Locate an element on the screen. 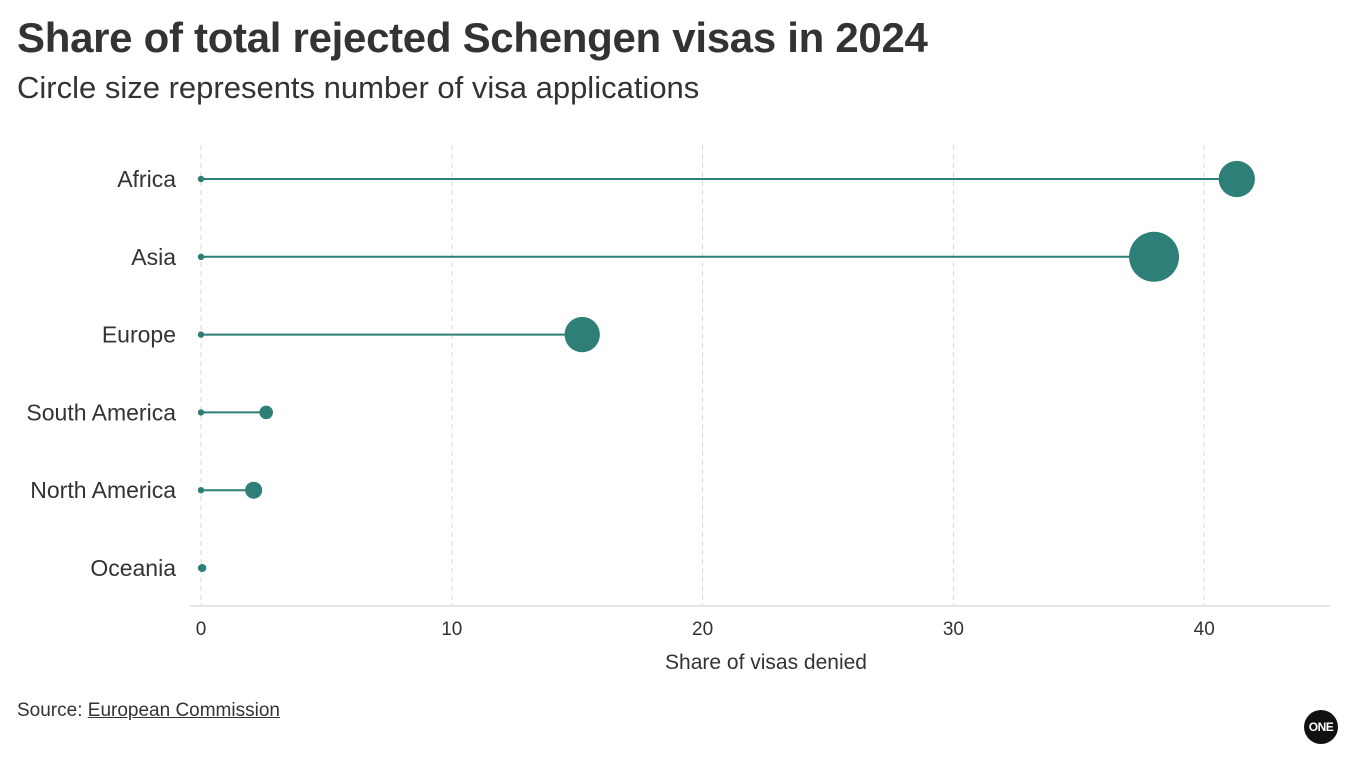 This screenshot has height=770, width=1363. one-logo-icon: ONE is located at coordinates (1321, 727).